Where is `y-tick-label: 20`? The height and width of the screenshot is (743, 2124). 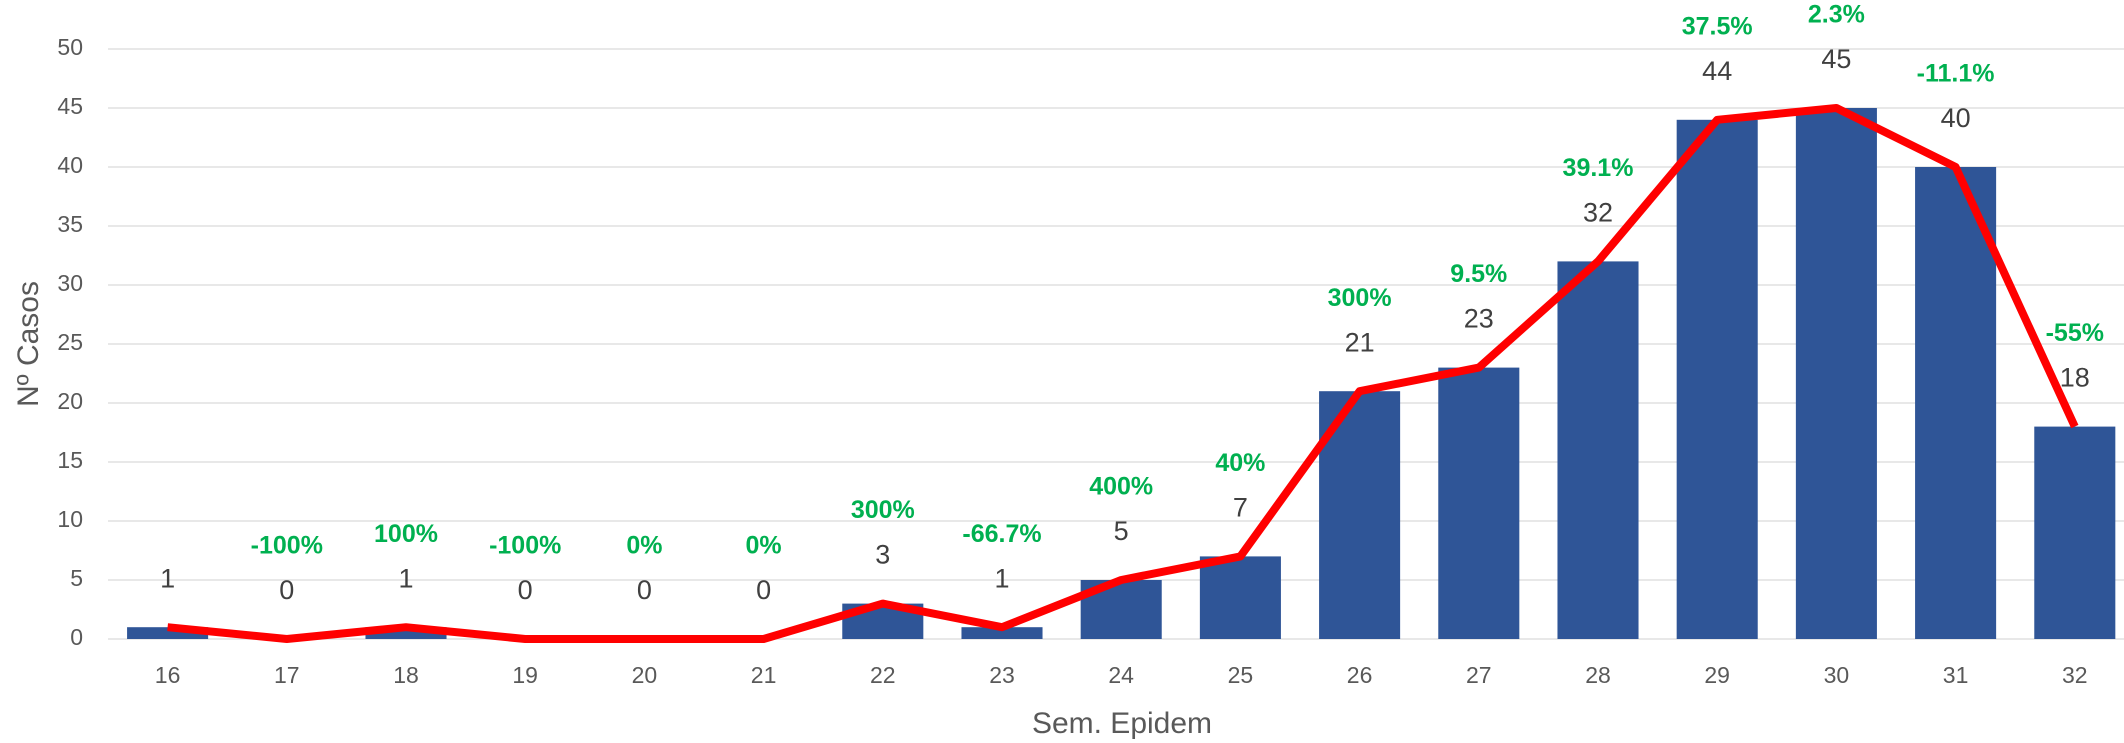
y-tick-label: 20 is located at coordinates (70, 401).